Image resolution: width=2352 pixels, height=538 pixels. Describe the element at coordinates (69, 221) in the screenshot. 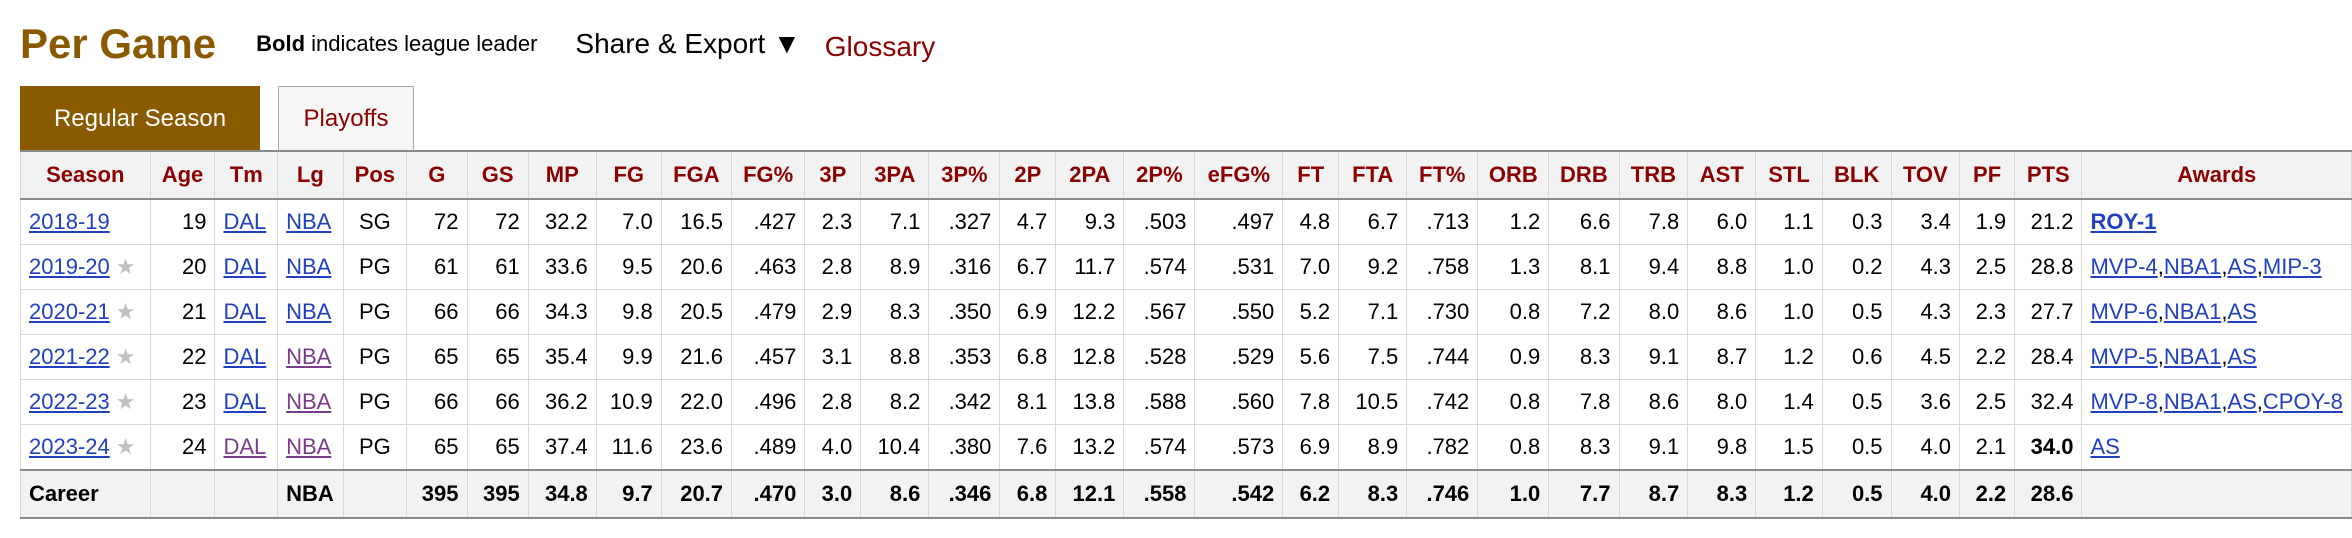

I see `season-link: 2018-19` at that location.